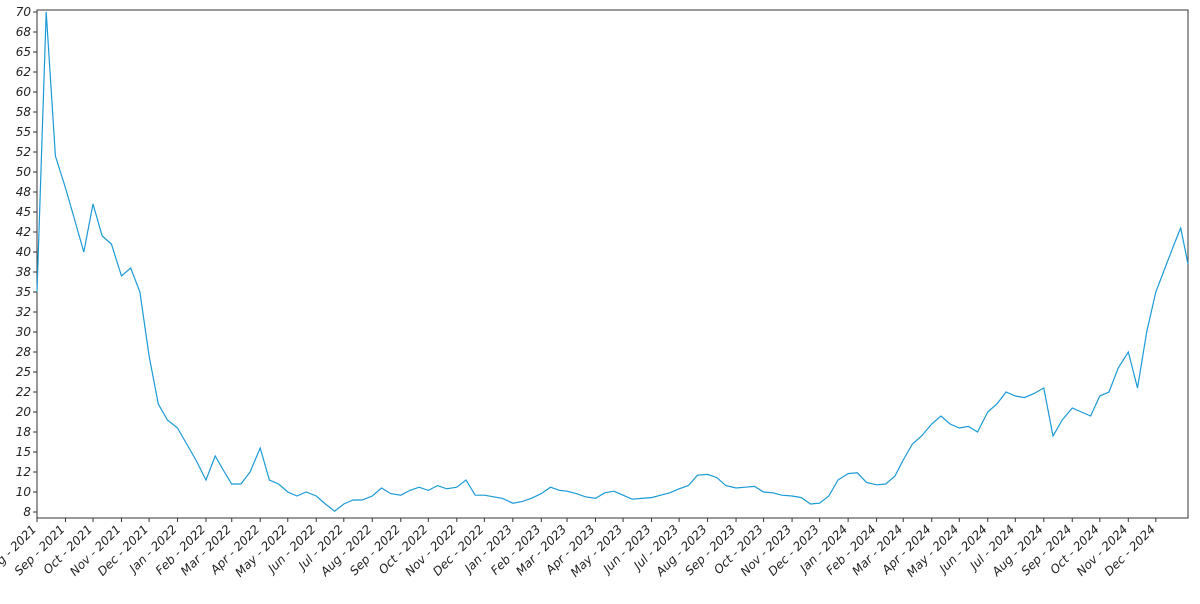  Describe the element at coordinates (24, 432) in the screenshot. I see `y-tick-label: 18` at that location.